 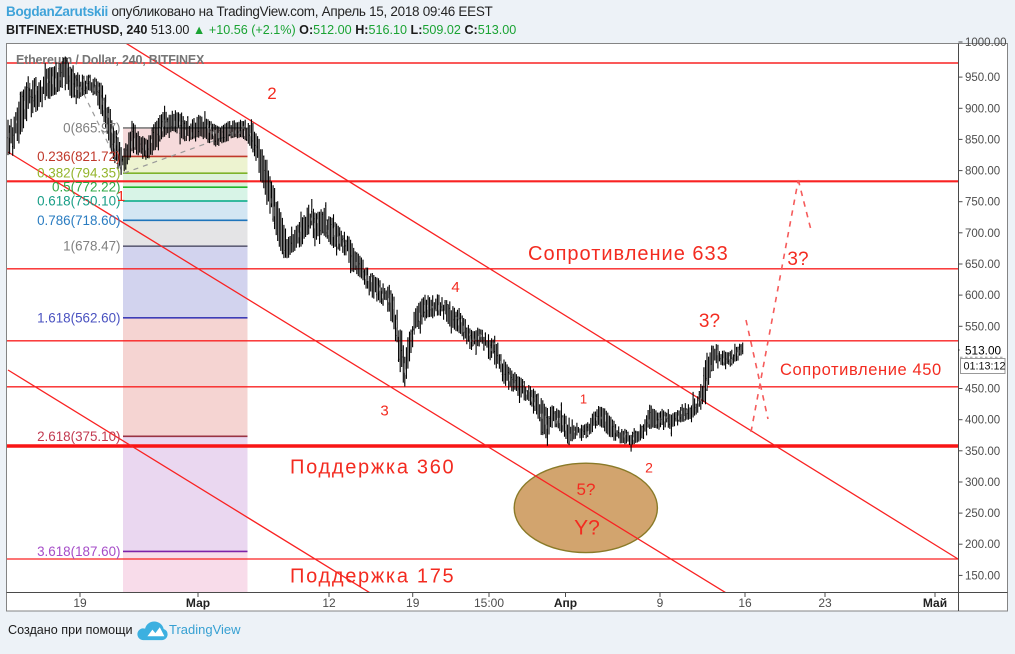 What do you see at coordinates (78, 220) in the screenshot?
I see `svg-text: 0.786(718.60)` at bounding box center [78, 220].